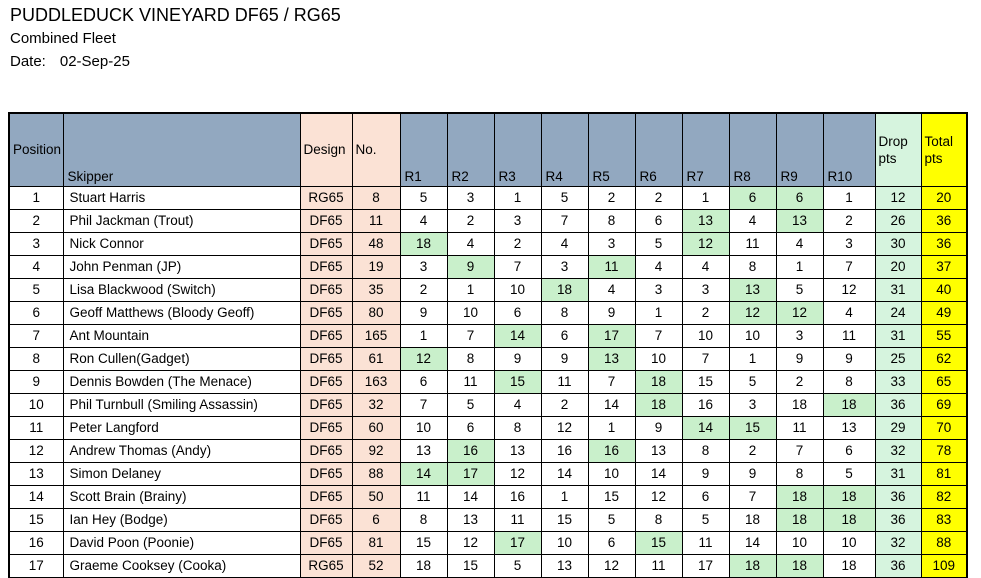  Describe the element at coordinates (898, 427) in the screenshot. I see `drop-points-cell: 29` at that location.